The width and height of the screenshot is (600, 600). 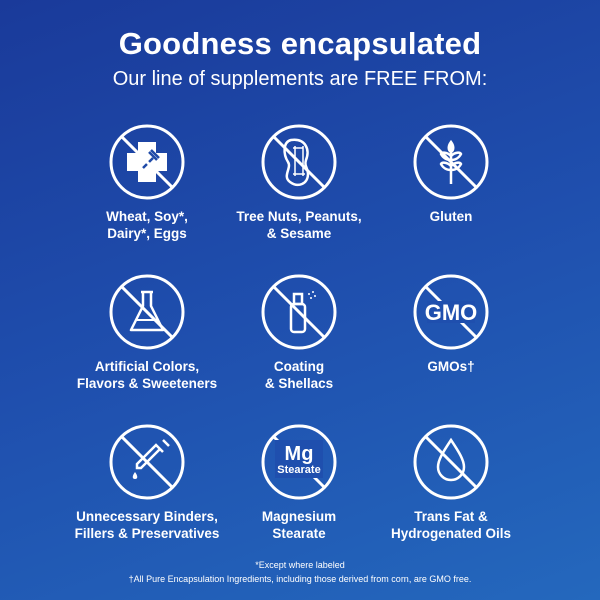 I want to click on gmo-icon: GMO, so click(x=451, y=312).